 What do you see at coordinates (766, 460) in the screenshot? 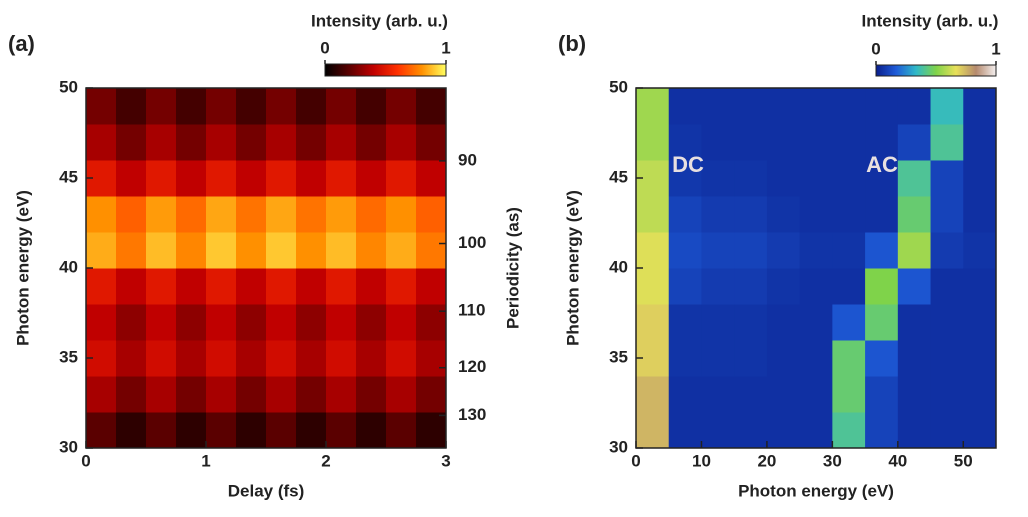
I see `x-tick-label: 20` at bounding box center [766, 460].